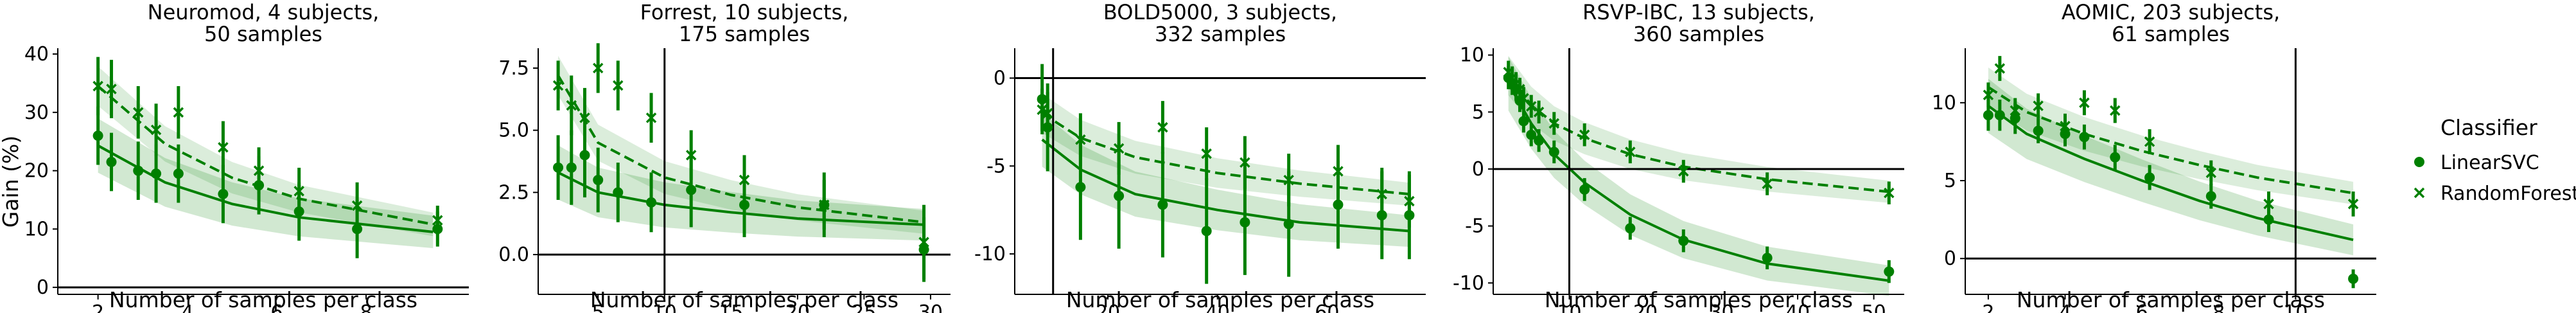  Describe the element at coordinates (2419, 193) in the screenshot. I see `legend-marker-x` at that location.